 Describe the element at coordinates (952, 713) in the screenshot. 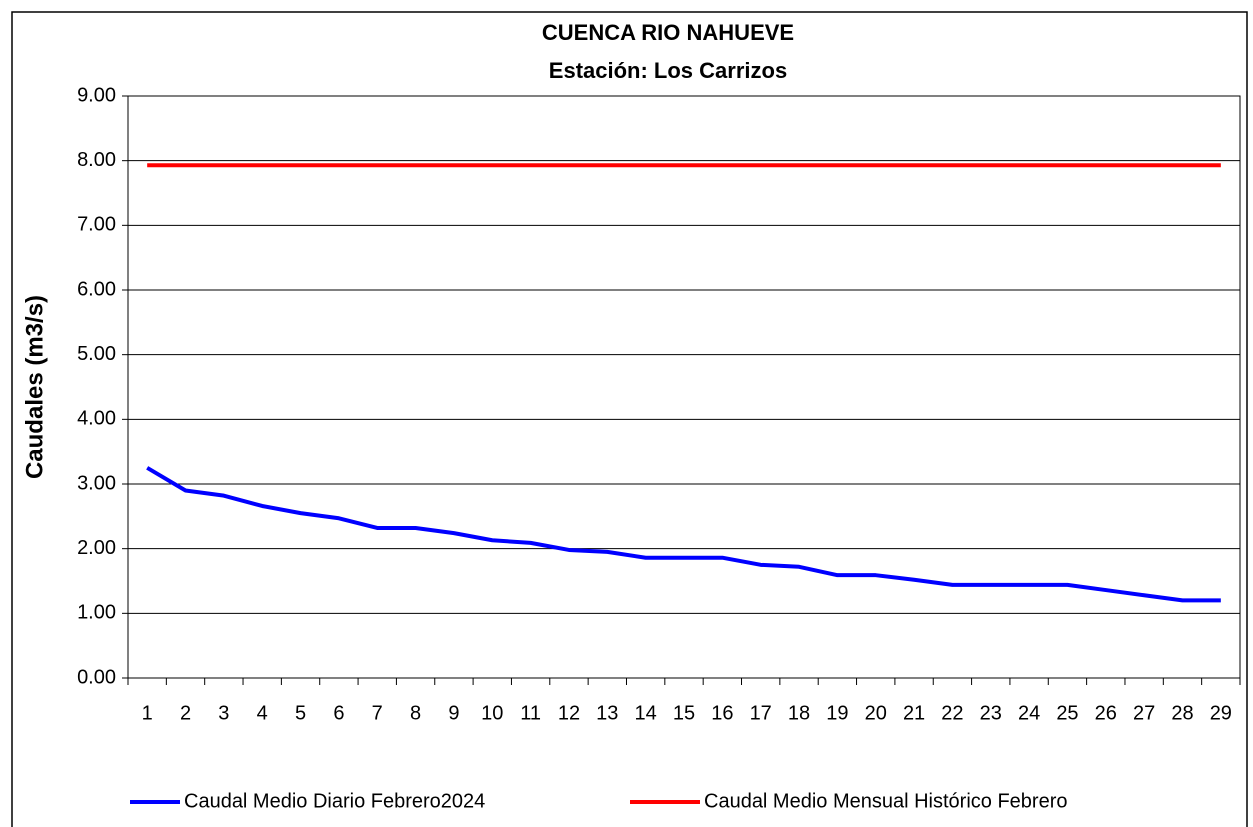

I see `x-tick-label: 22` at that location.